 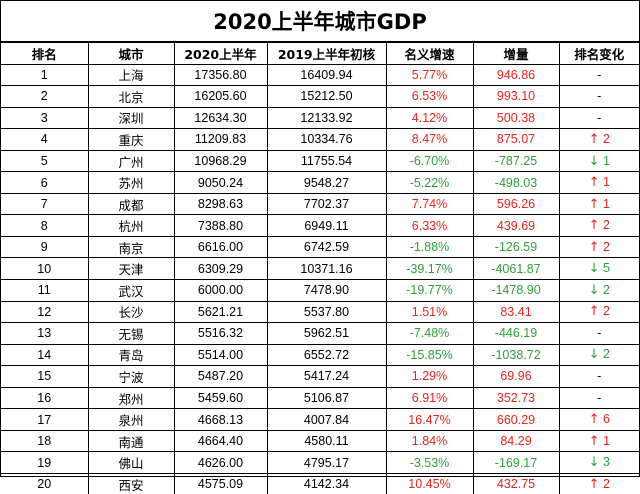 I want to click on increase-cell: 946.86, so click(x=516, y=75).